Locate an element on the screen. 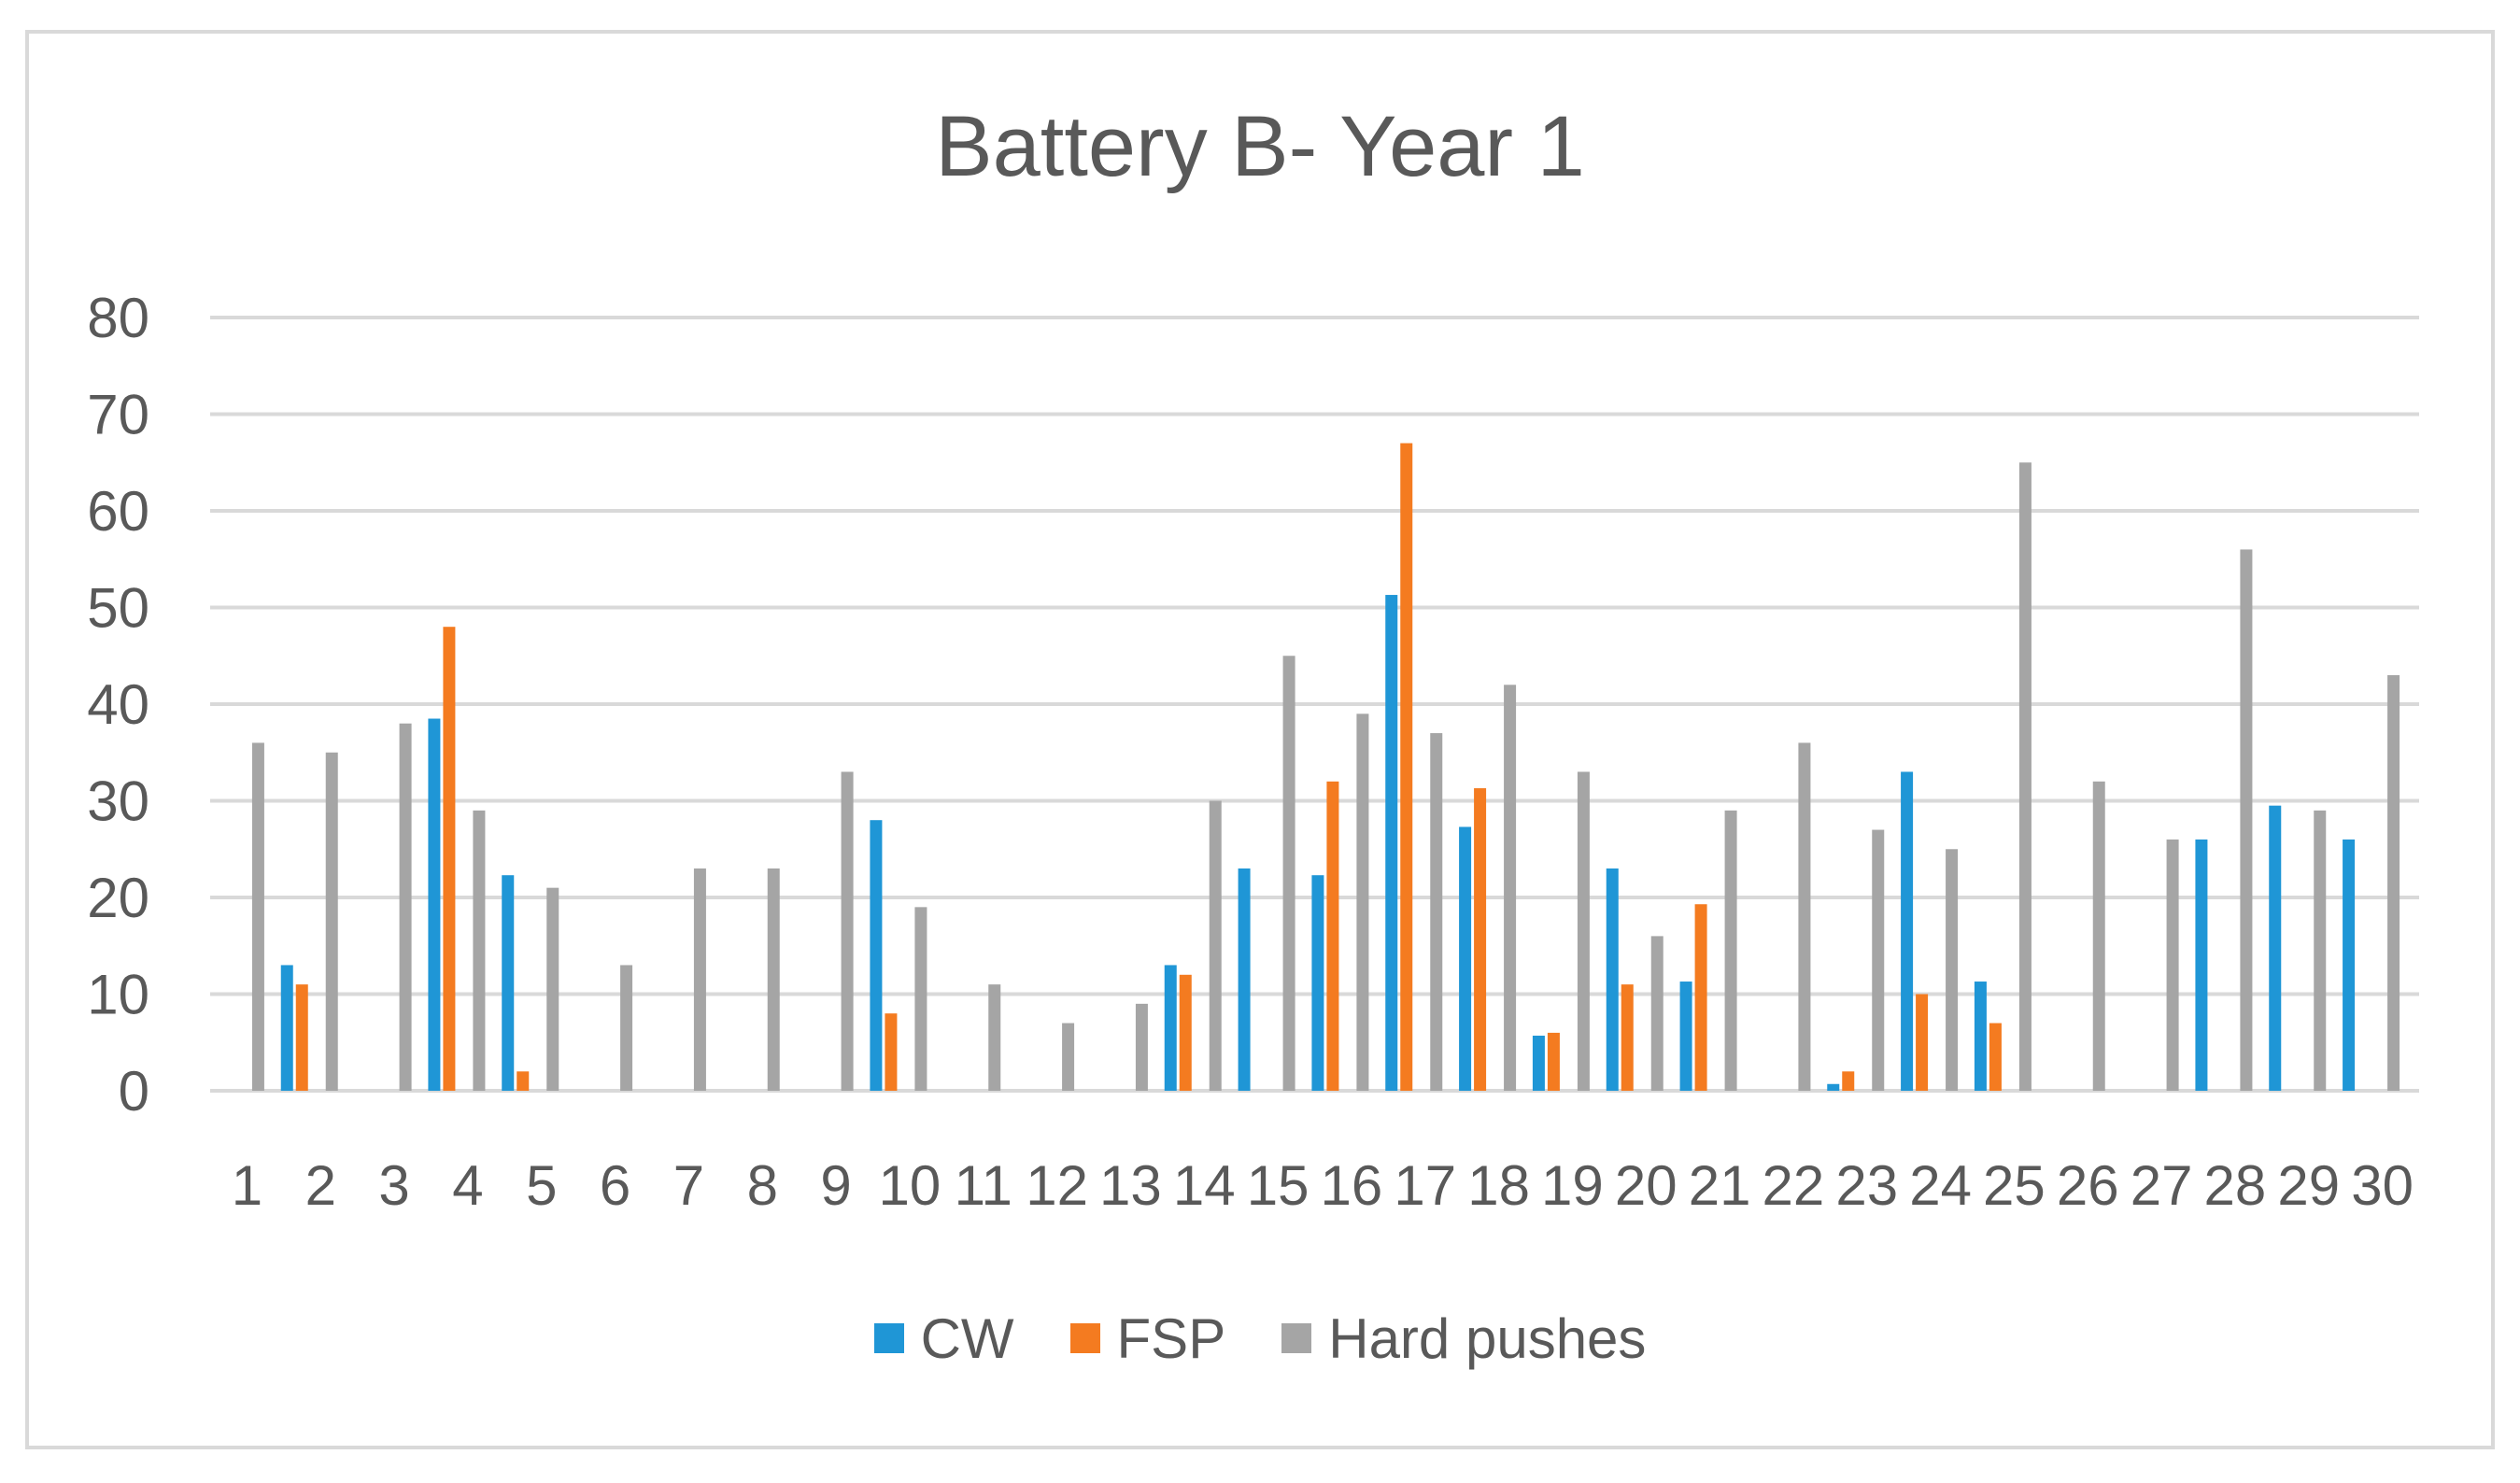 The height and width of the screenshot is (1483, 2520). x-tick-label: 20 is located at coordinates (1646, 1185).